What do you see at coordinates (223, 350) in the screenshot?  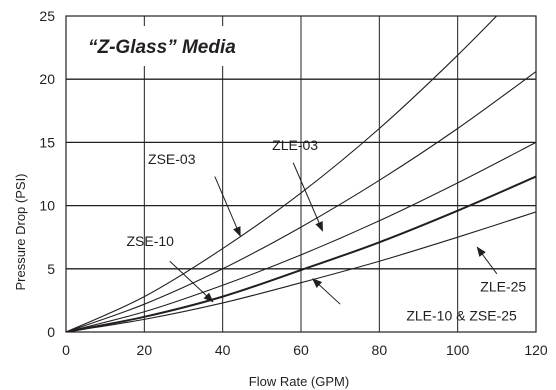 I see `x-tick-label: 40` at bounding box center [223, 350].